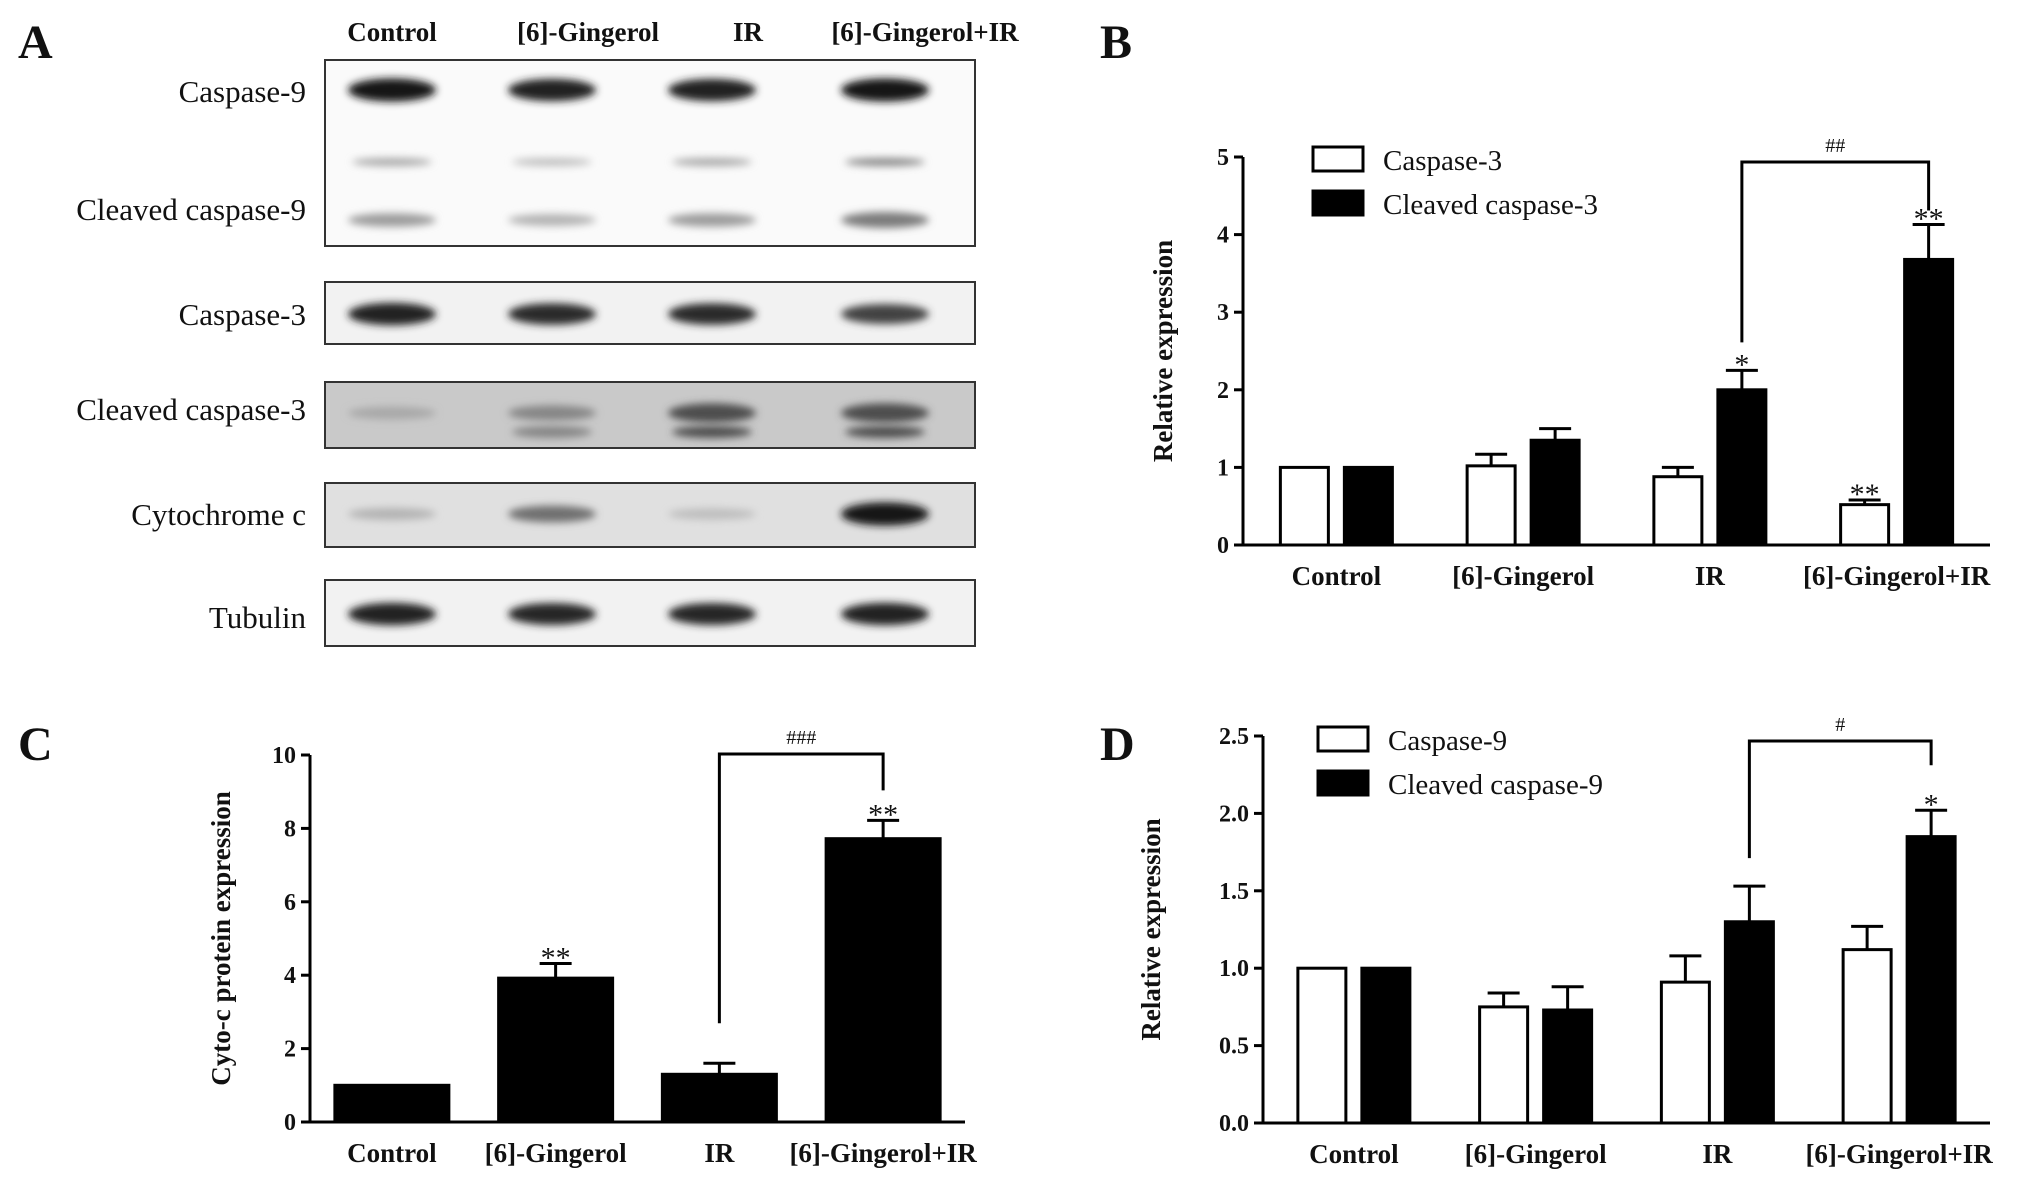  I want to click on panel-letter-c: C, so click(35, 744).